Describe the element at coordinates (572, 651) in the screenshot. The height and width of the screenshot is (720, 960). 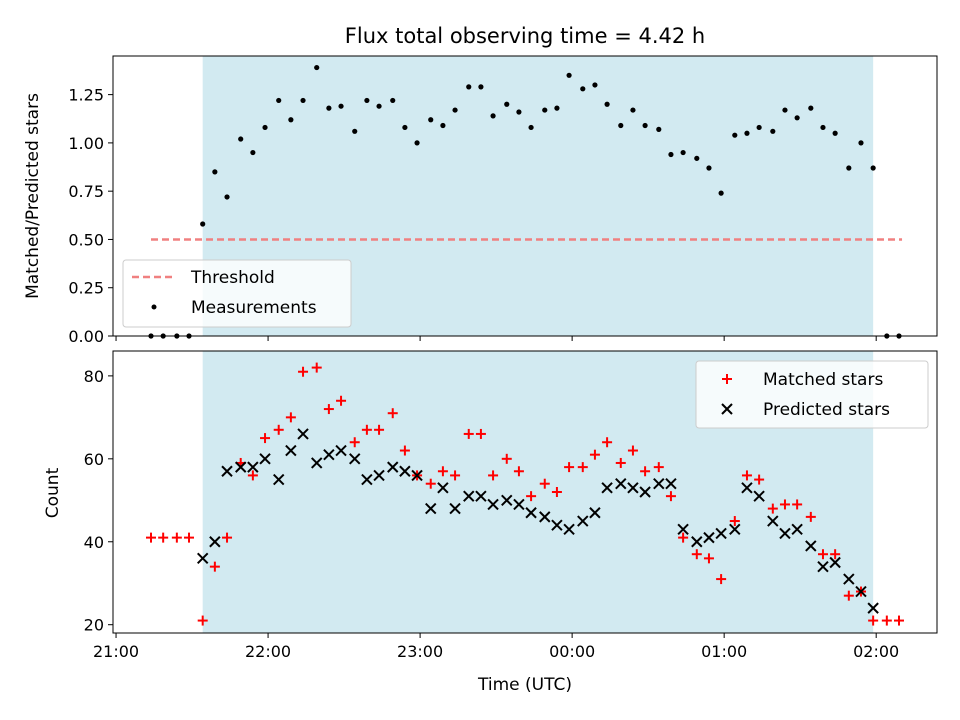
I see `bottom-xtick-label: 00:00` at that location.